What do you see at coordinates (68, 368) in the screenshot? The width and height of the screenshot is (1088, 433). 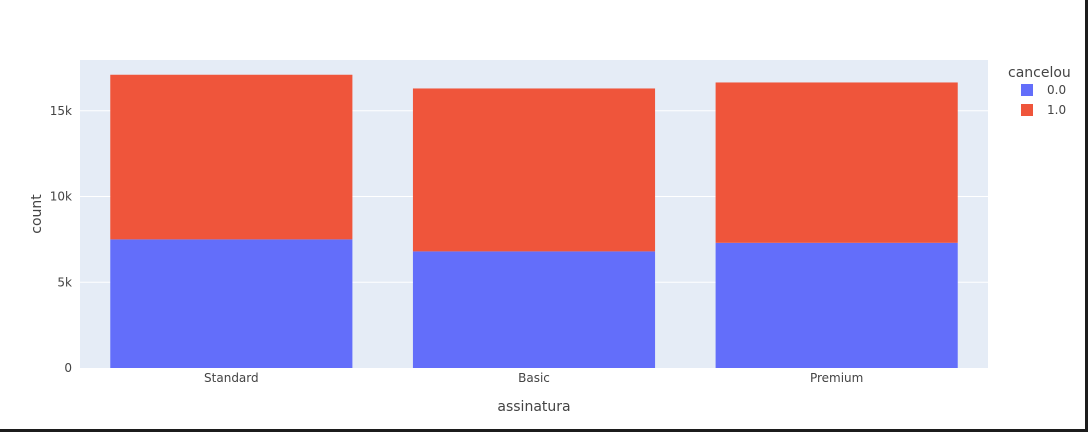 I see `y-tick-label: 0` at bounding box center [68, 368].